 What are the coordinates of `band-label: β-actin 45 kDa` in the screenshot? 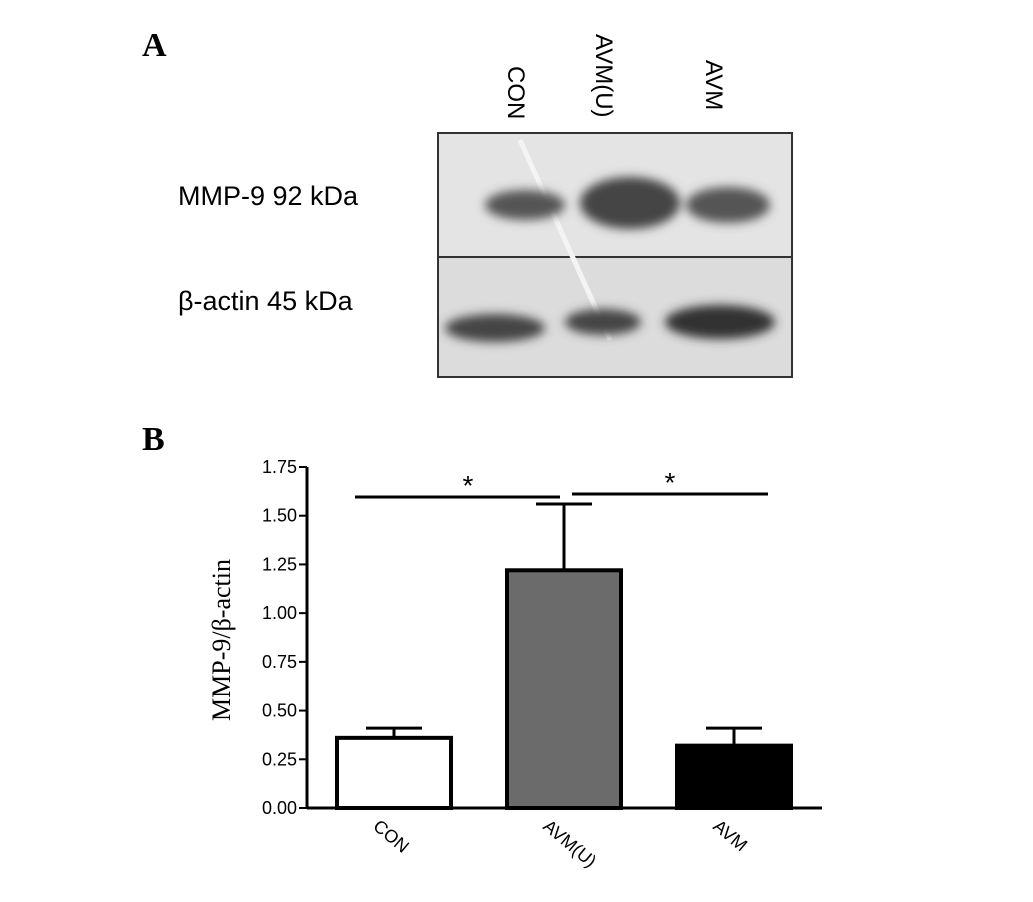 It's located at (266, 301).